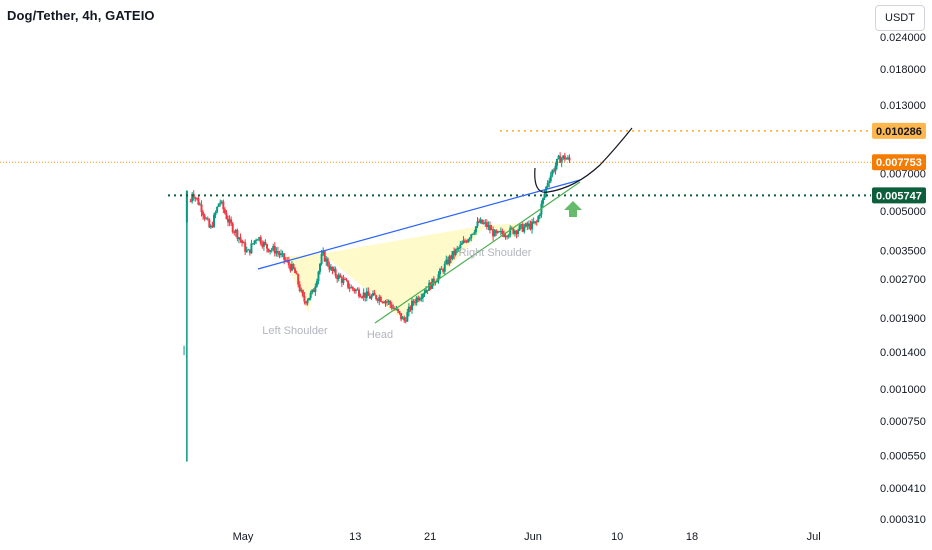 The width and height of the screenshot is (932, 550). Describe the element at coordinates (903, 70) in the screenshot. I see `y-tick-label: 0.018000` at that location.